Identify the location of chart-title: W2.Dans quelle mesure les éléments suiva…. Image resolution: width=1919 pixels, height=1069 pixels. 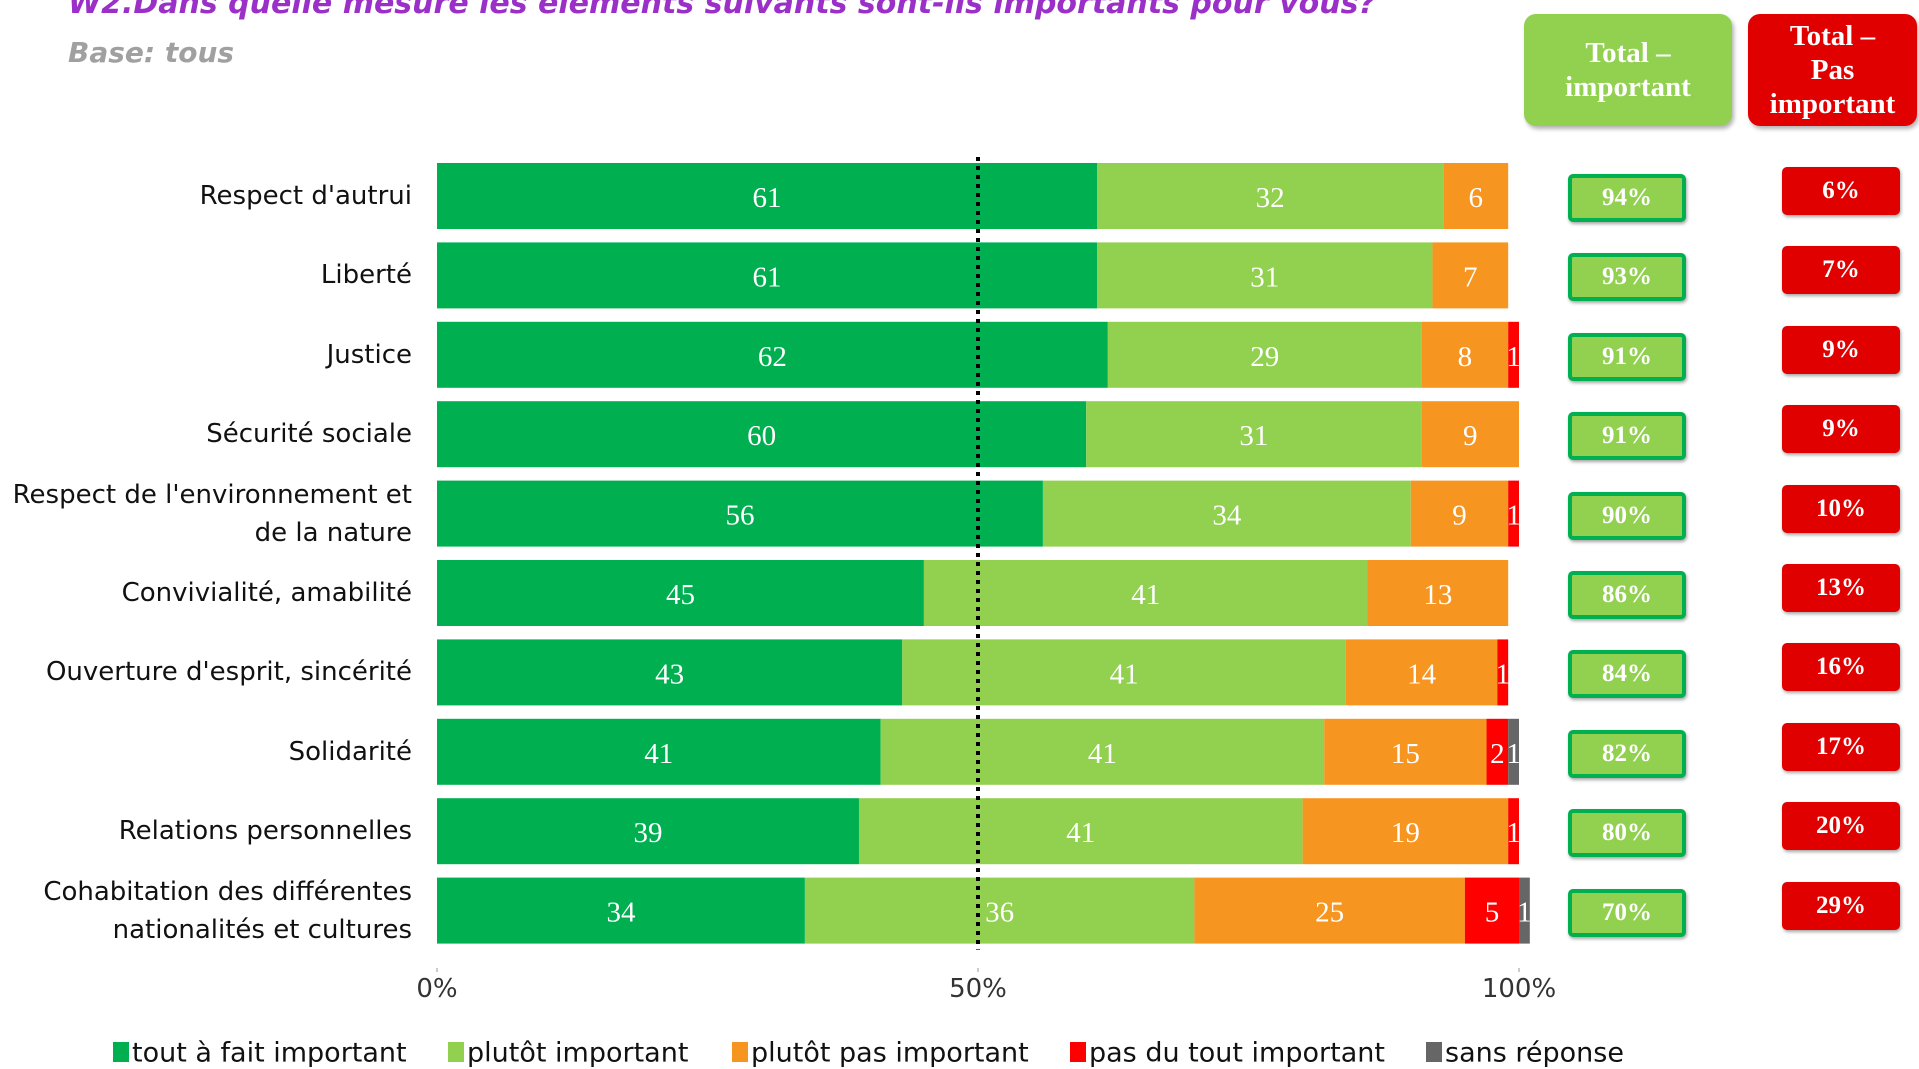
(722, 10).